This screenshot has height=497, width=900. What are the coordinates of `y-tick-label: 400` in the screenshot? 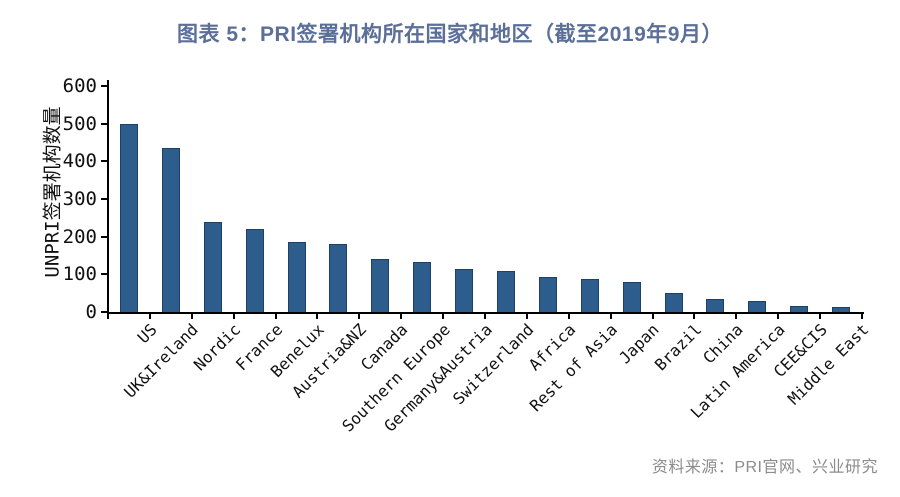 It's located at (79, 161).